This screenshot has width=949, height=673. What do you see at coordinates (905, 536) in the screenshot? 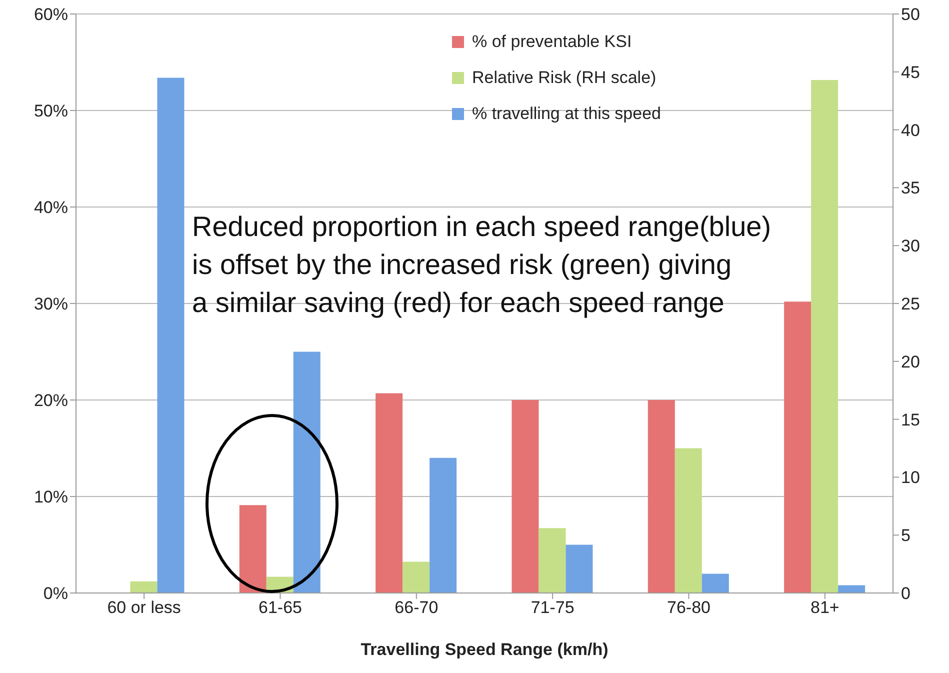
I see `y2-tick-label: 5` at bounding box center [905, 536].